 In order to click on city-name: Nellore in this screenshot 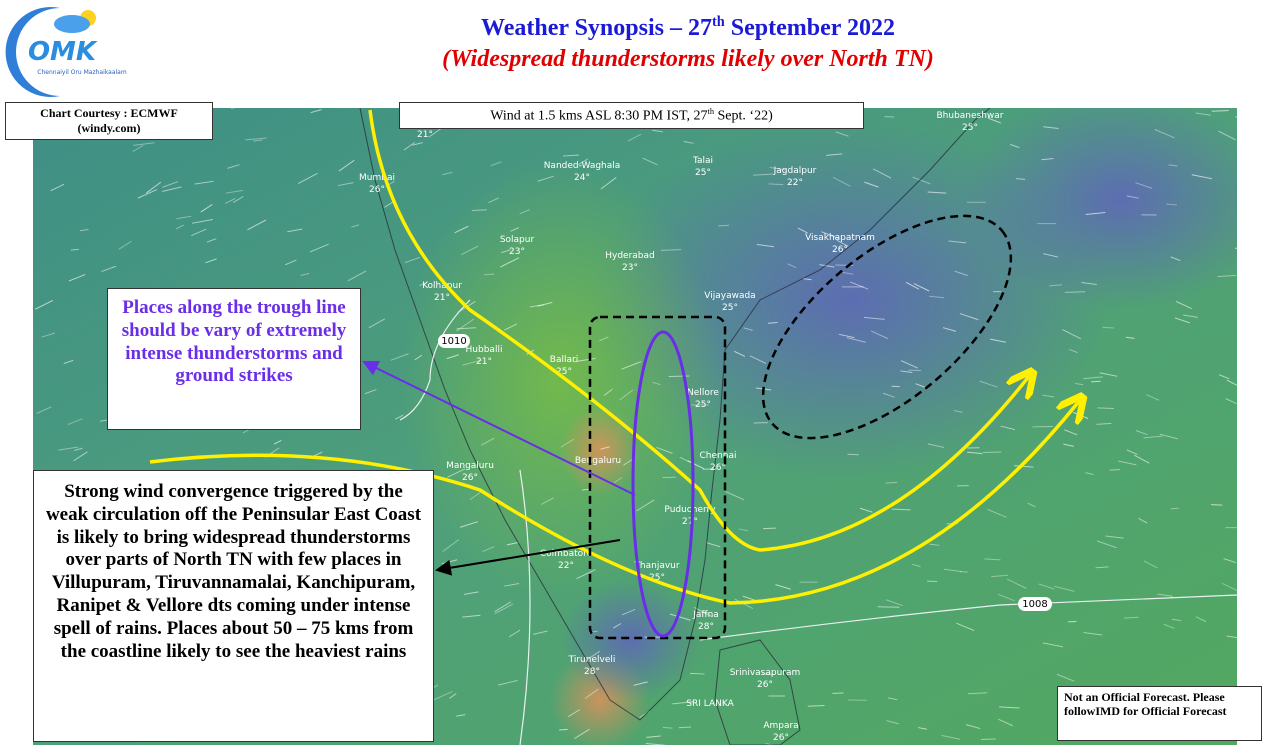, I will do `click(703, 393)`.